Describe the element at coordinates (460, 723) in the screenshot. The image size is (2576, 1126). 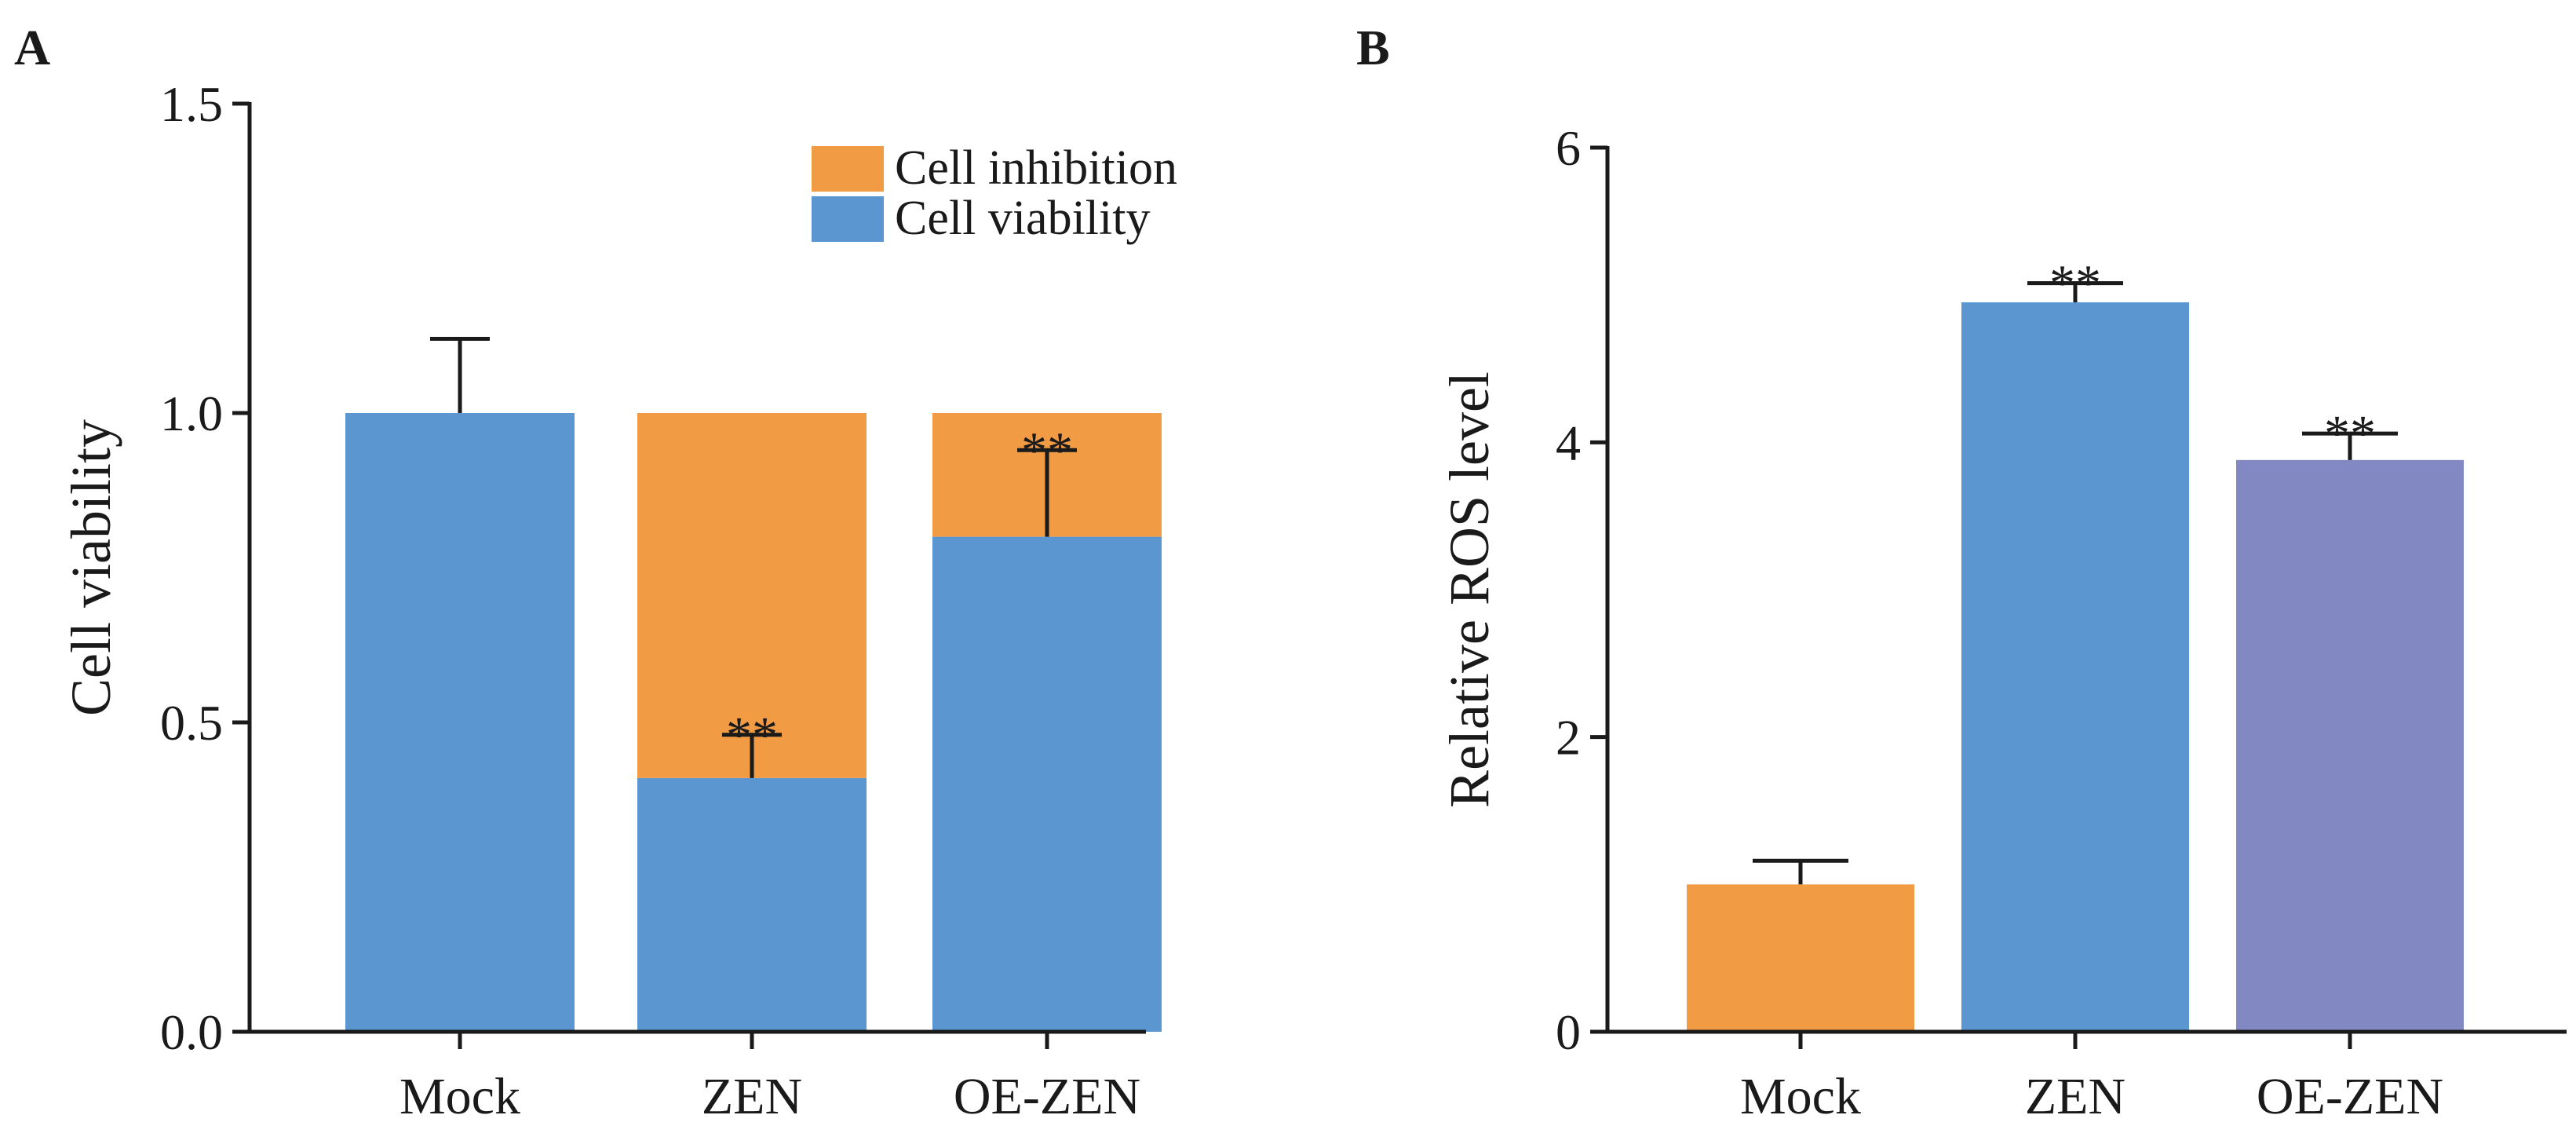
I see `bar-mock-cell-viability` at that location.